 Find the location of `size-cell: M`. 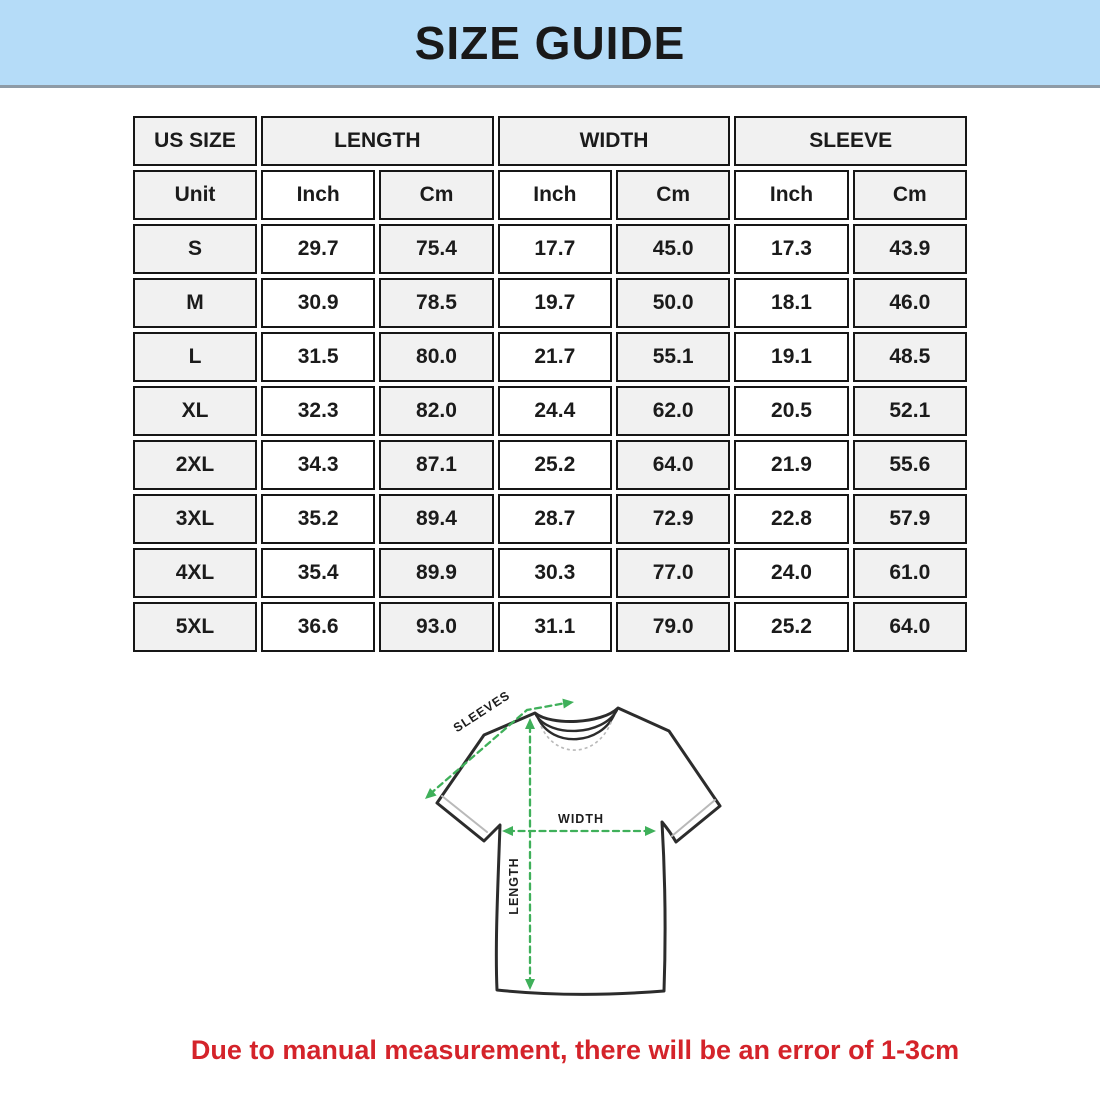

size-cell: M is located at coordinates (195, 303).